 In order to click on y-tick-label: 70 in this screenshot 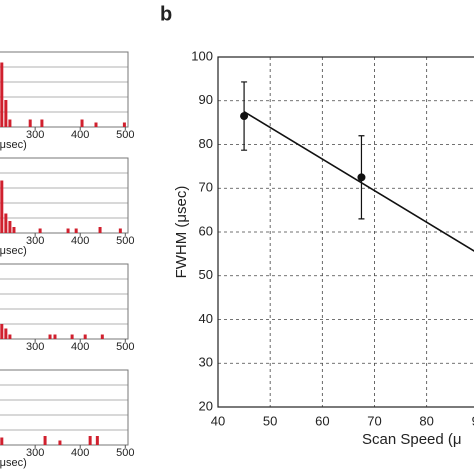, I will do `click(206, 187)`.